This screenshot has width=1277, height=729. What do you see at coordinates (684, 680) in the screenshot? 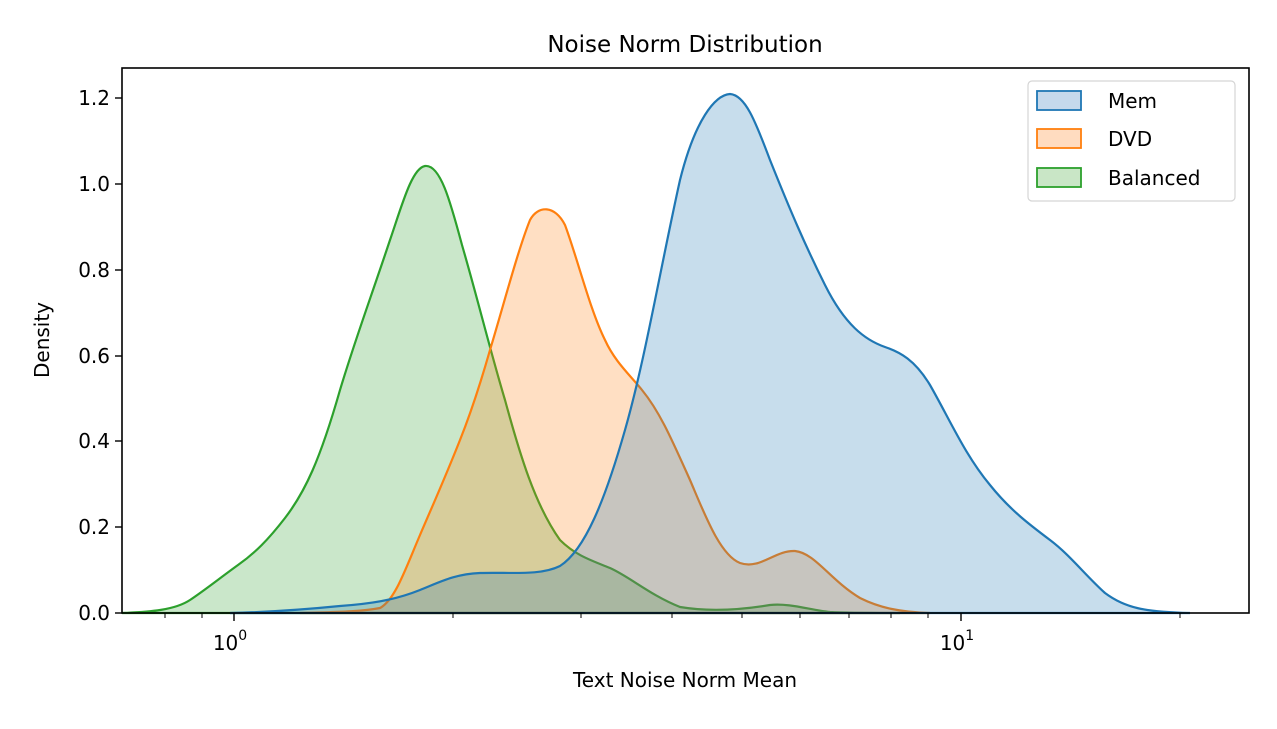
I see `x-axis-label: Text Noise Norm Mean` at bounding box center [684, 680].